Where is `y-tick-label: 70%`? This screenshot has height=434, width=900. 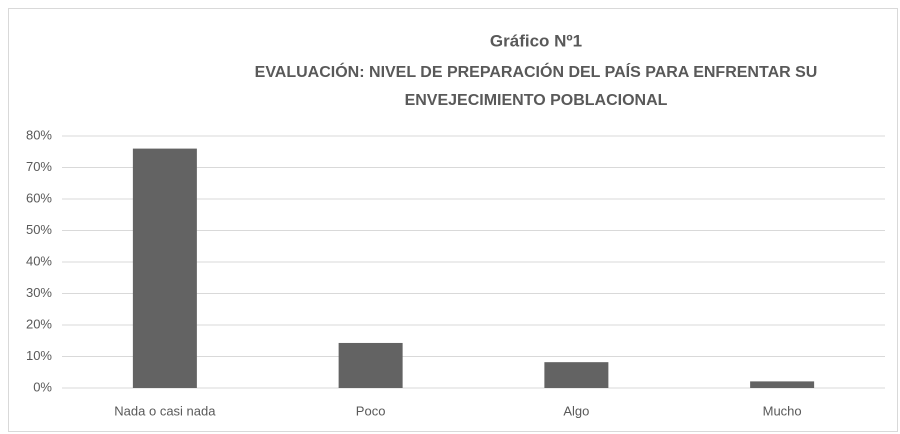 y-tick-label: 70% is located at coordinates (39, 166).